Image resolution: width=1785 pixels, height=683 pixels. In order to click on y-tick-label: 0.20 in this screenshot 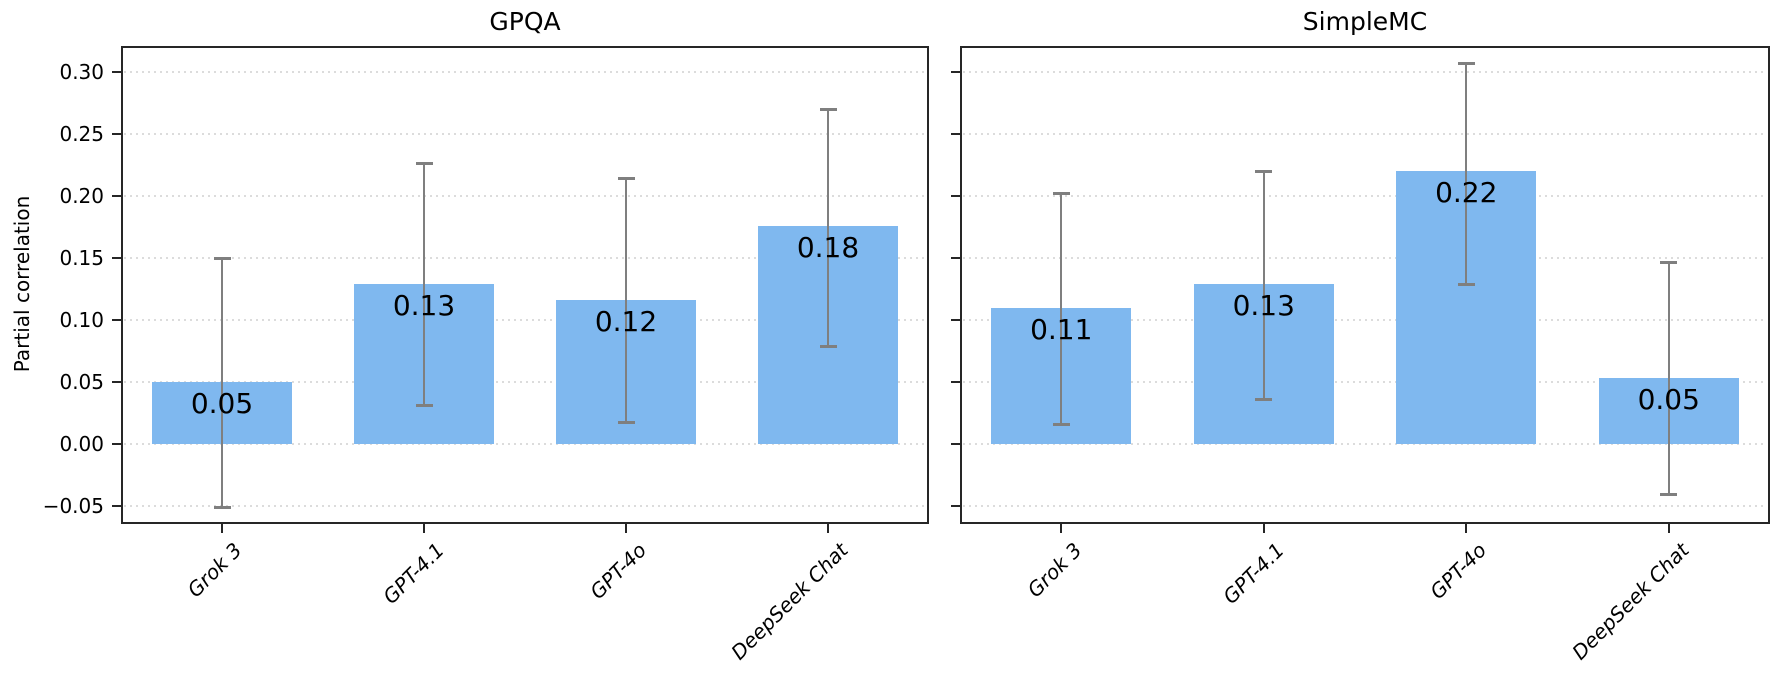, I will do `click(81, 196)`.